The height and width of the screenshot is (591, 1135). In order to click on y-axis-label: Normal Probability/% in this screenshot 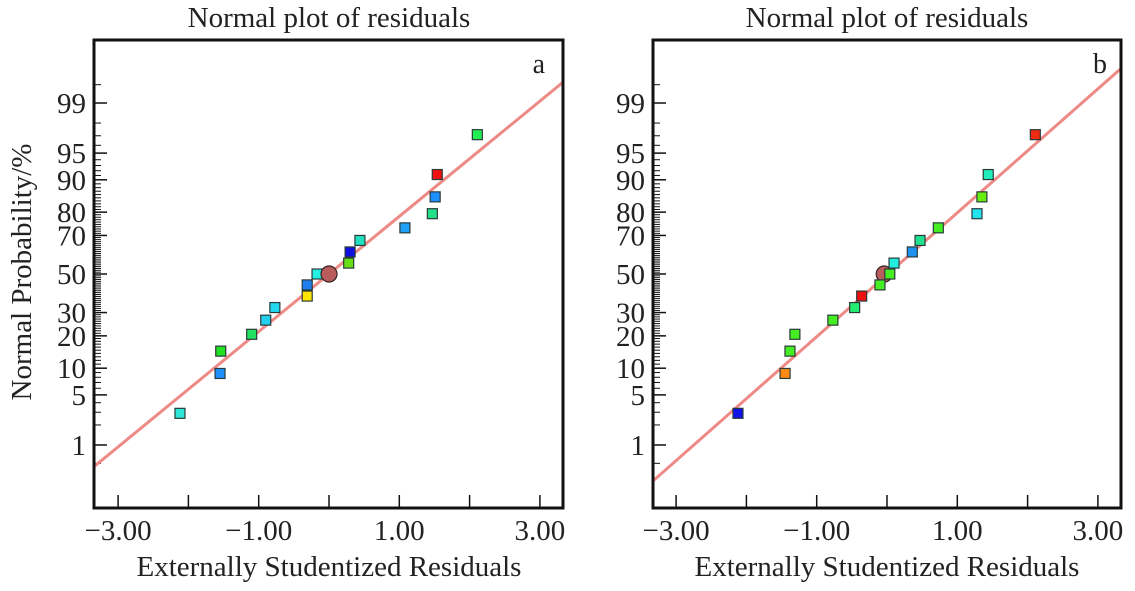, I will do `click(22, 272)`.